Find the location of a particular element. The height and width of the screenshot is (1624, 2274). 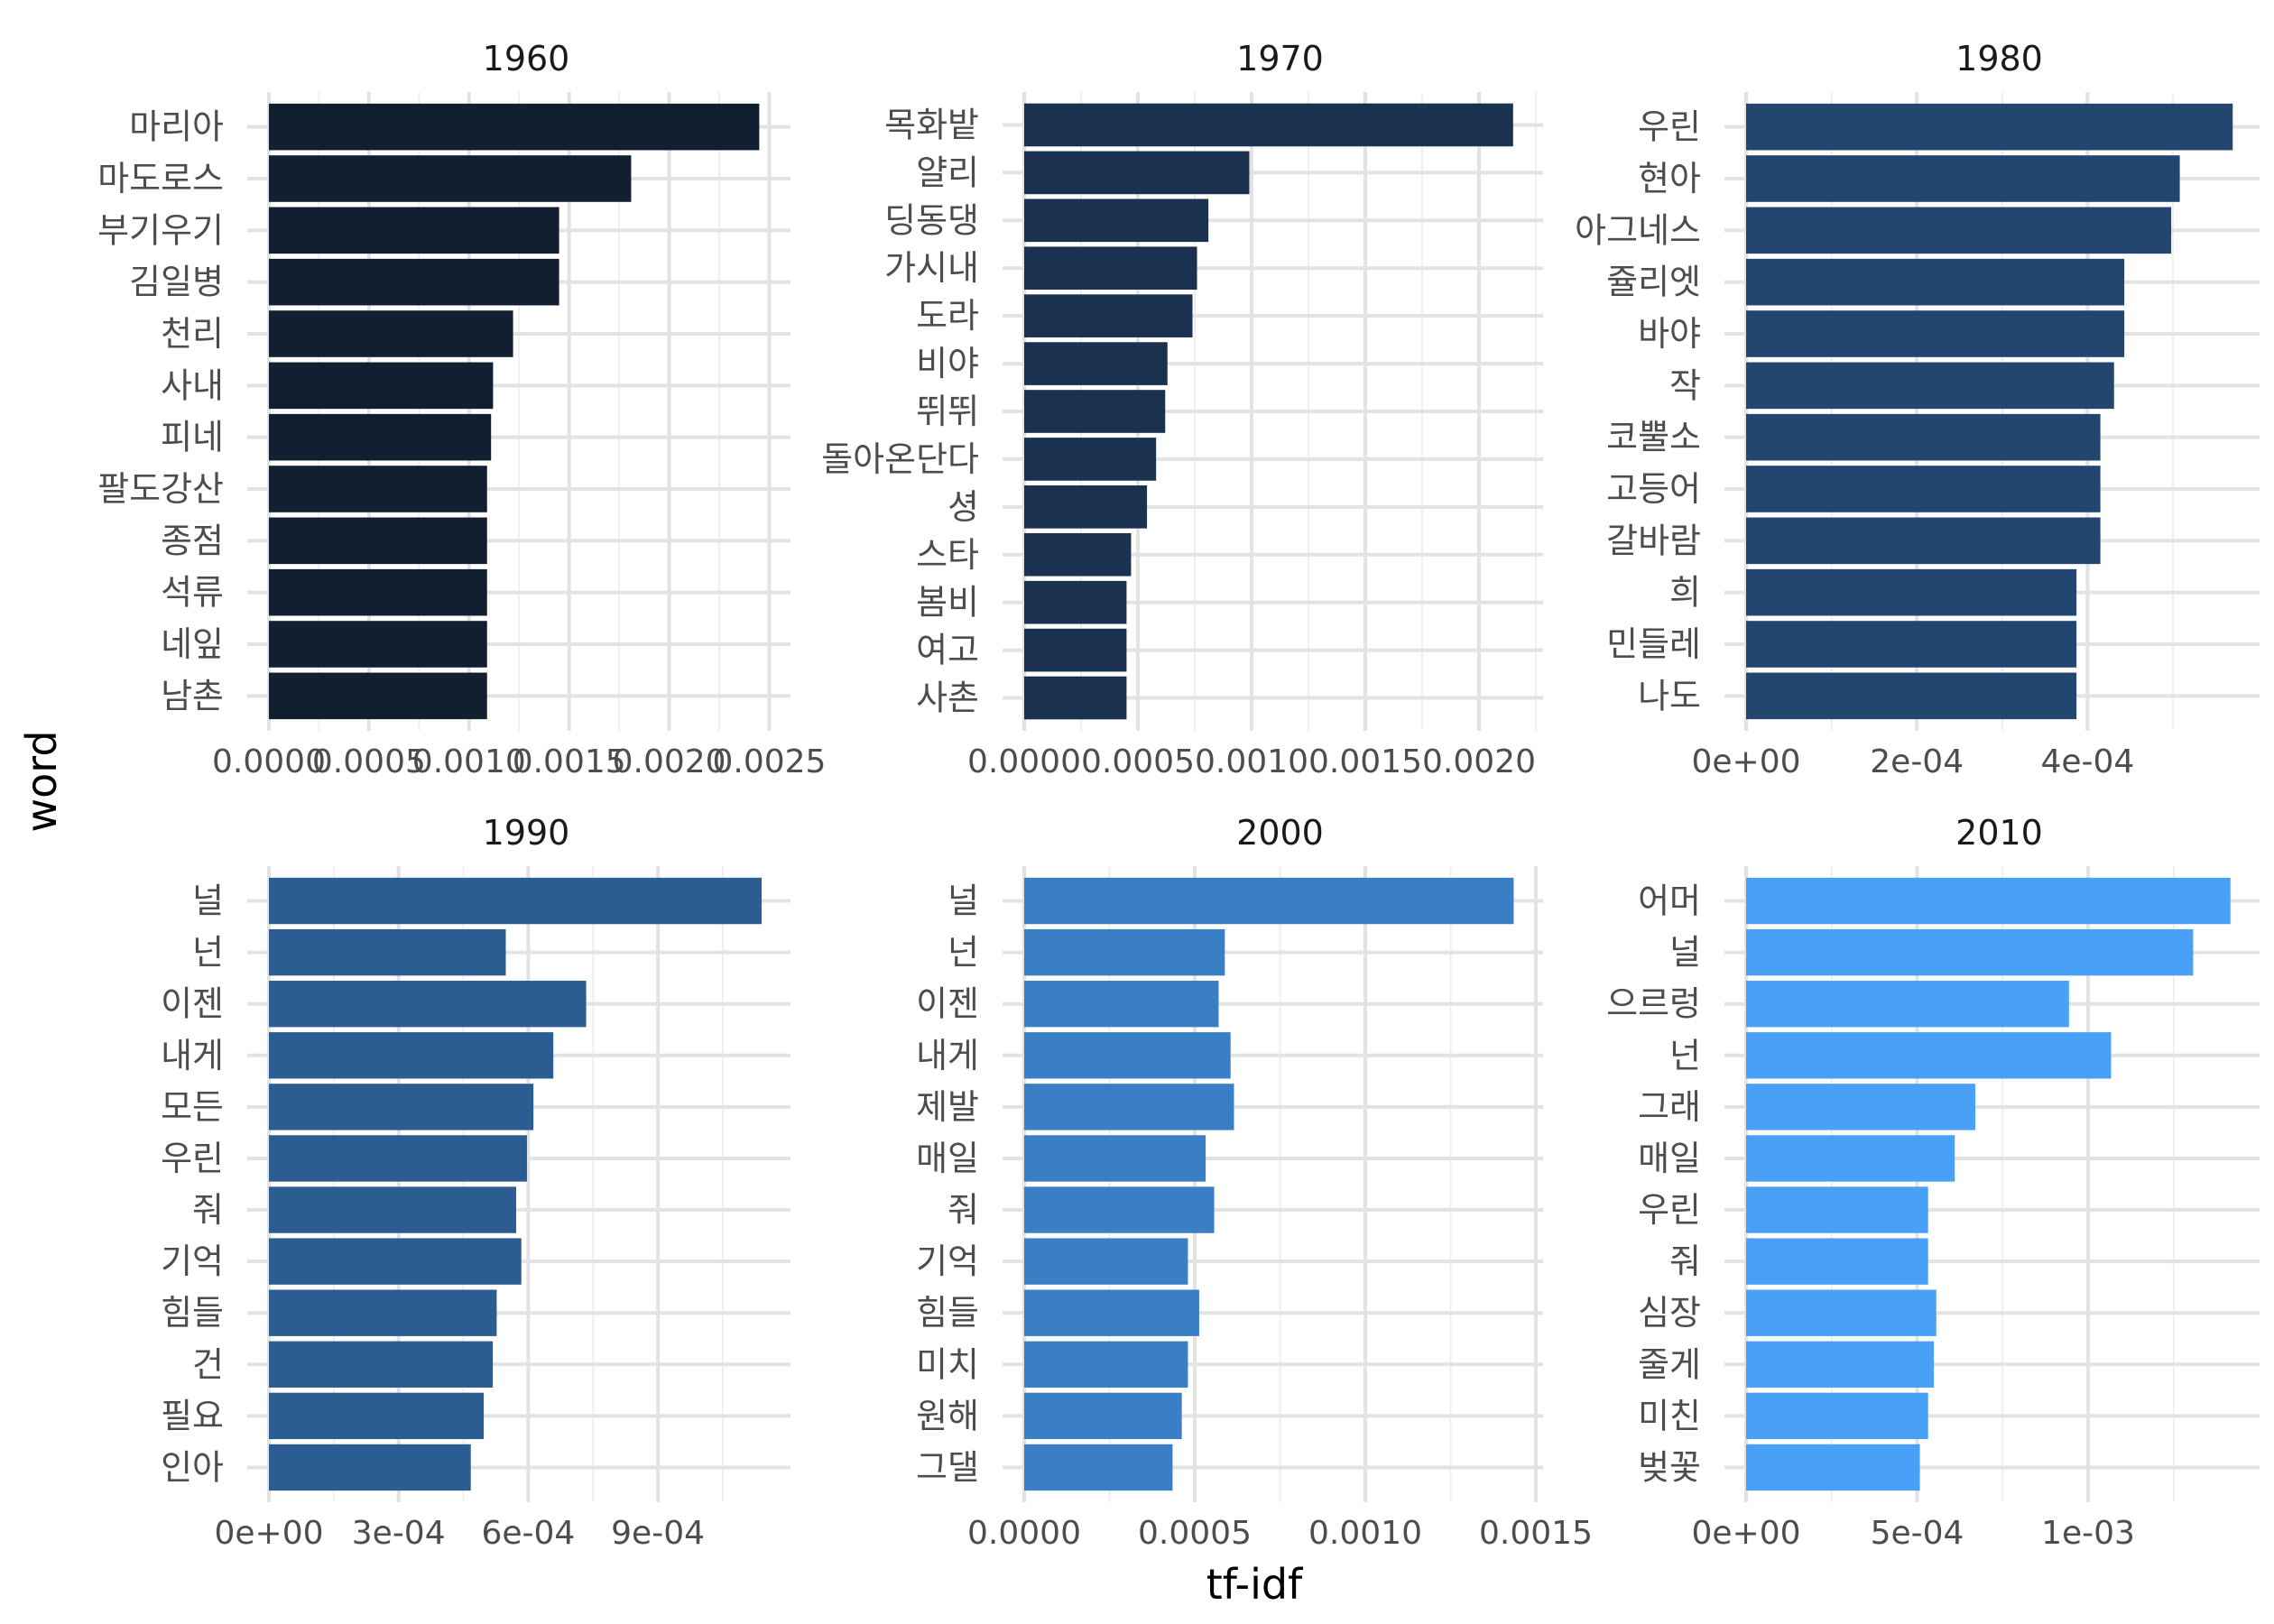

bar-원해 is located at coordinates (1103, 1416).